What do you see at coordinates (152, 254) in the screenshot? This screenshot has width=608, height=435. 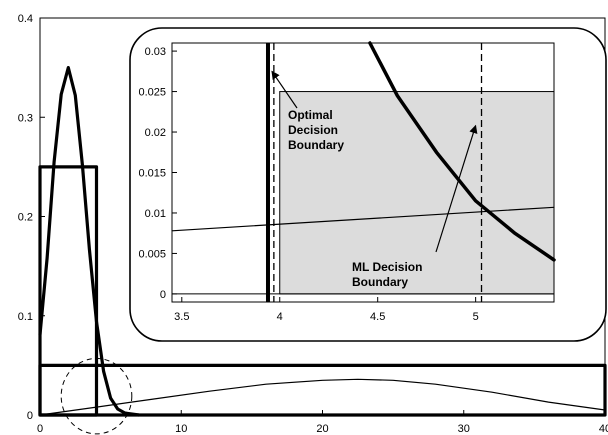 I see `inset-y-tick-label: 0.005` at bounding box center [152, 254].